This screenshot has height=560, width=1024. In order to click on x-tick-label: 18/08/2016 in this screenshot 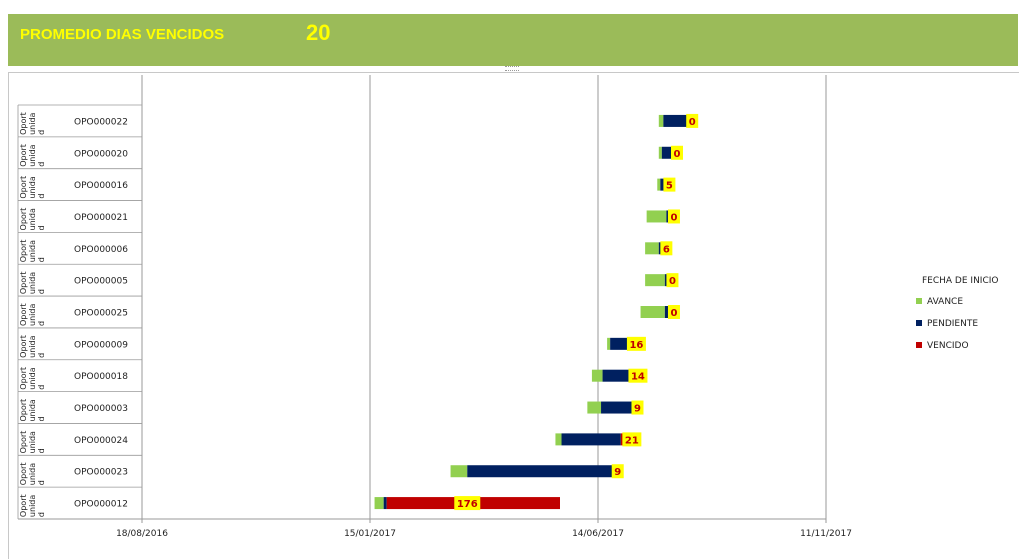, I will do `click(142, 534)`.